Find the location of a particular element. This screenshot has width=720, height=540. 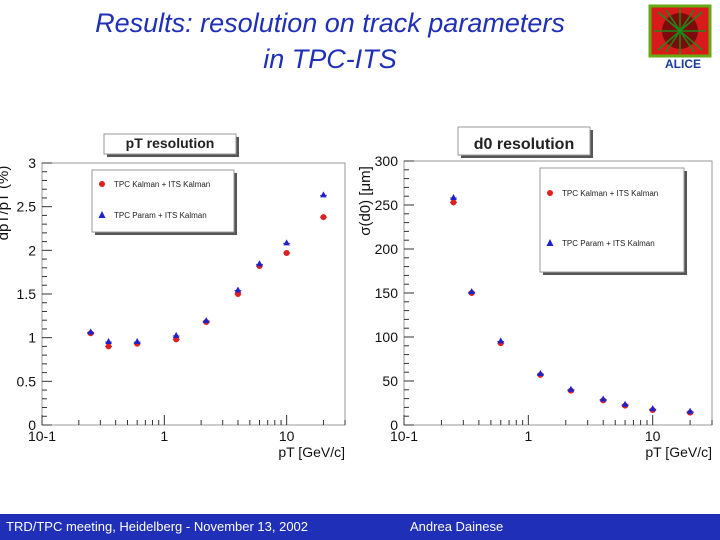

y-tick-label: 3 is located at coordinates (32, 163).